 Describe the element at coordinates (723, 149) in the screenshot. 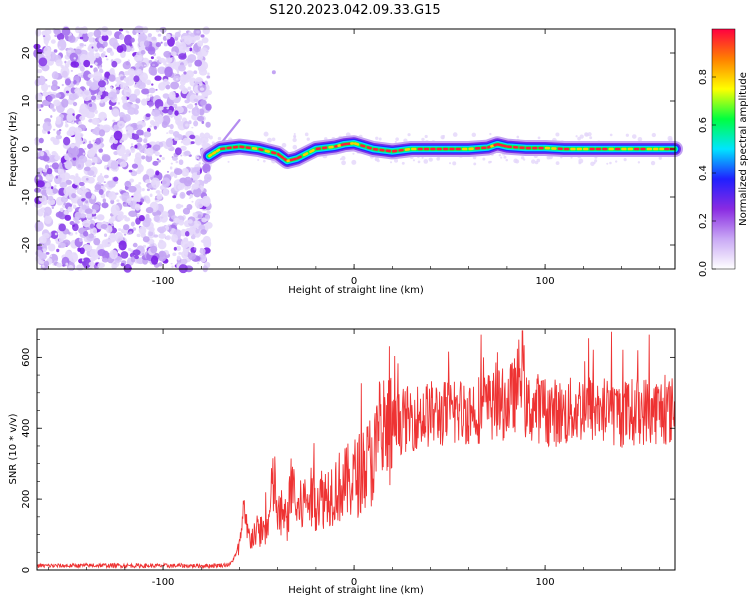

I see `colorbar-frame` at that location.